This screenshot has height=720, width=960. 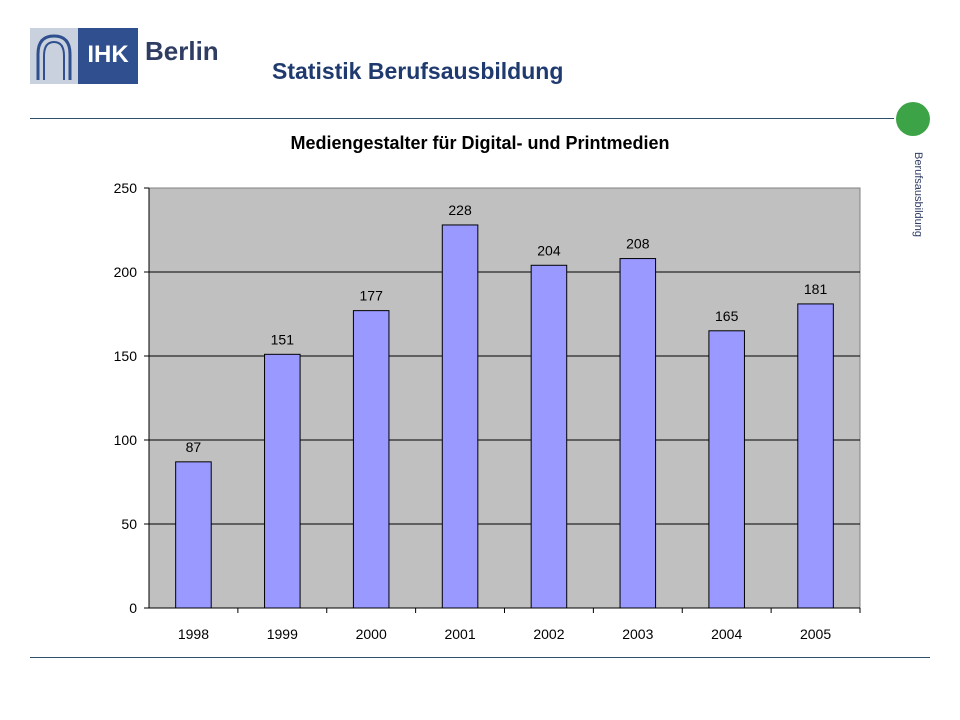 I want to click on data-label: 87, so click(x=194, y=447).